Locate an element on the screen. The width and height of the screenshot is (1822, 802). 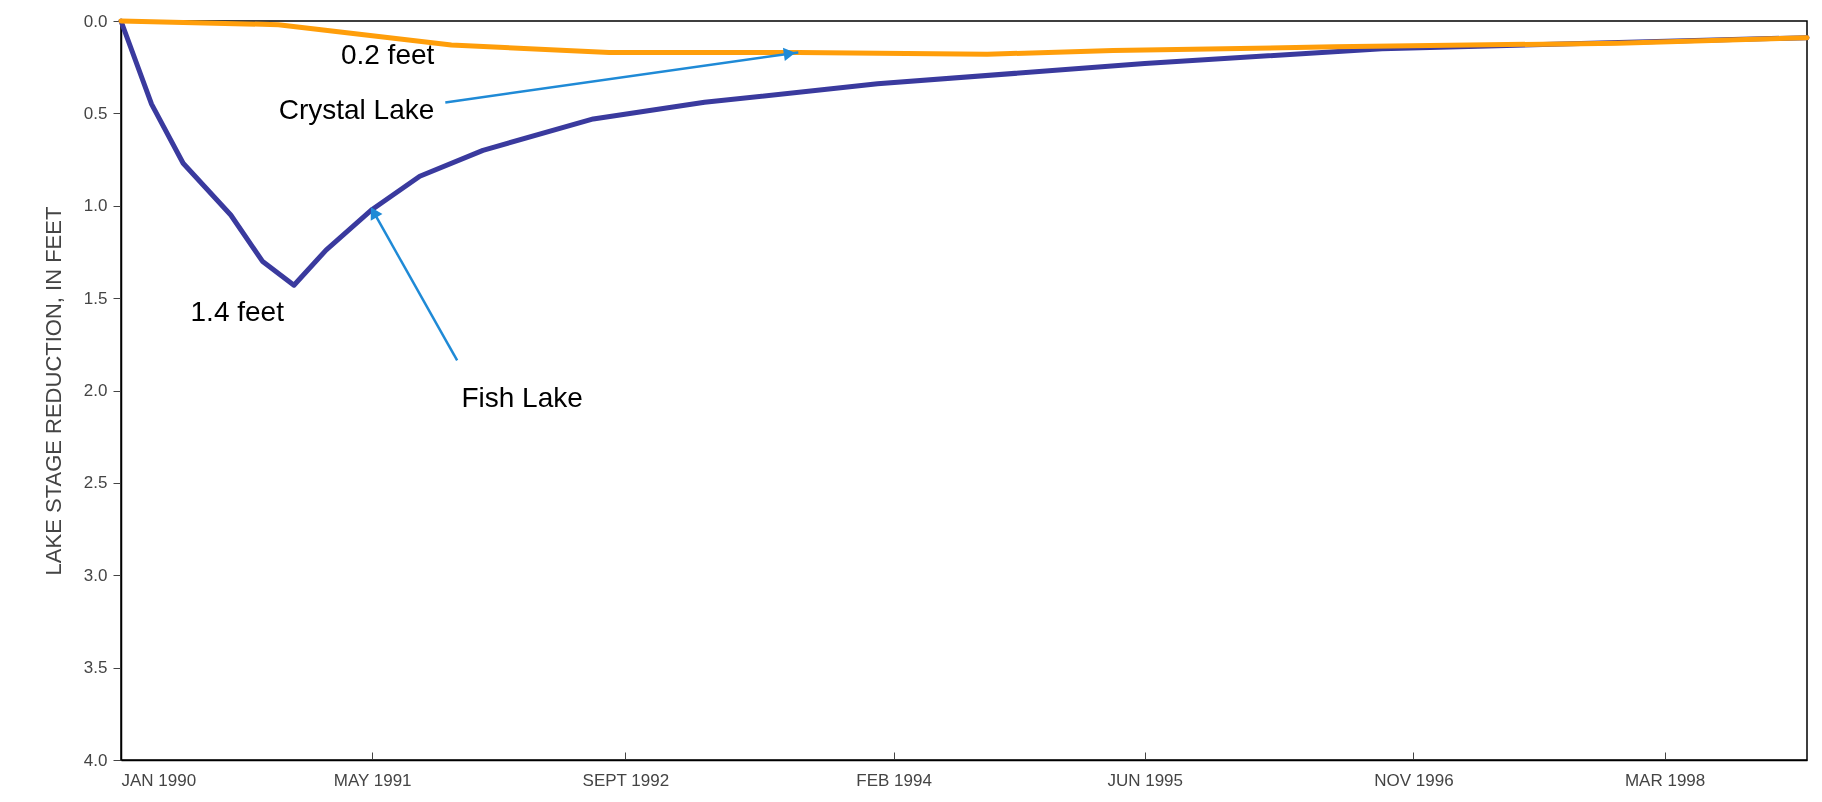
y-tick-label: 1.5 is located at coordinates (95, 298).